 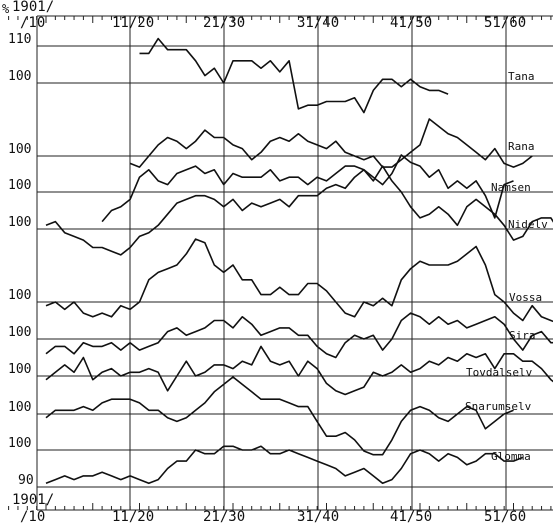 What do you see at coordinates (528, 224) in the screenshot?
I see `series-label-nidelv: Nidelv` at bounding box center [528, 224].